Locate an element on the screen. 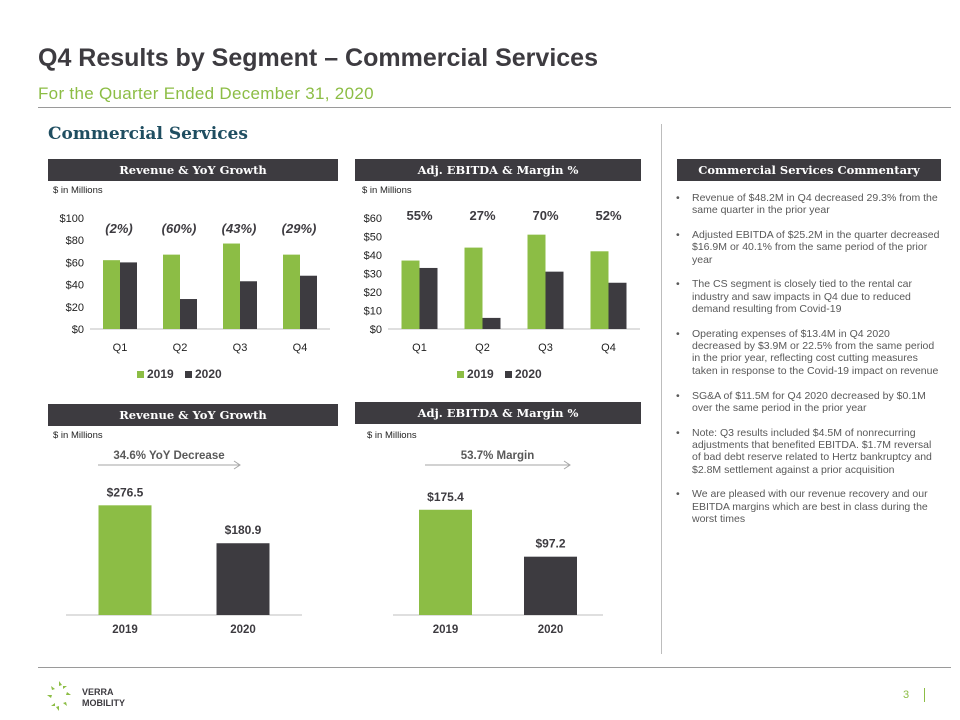 This screenshot has width=960, height=720. footer-divider is located at coordinates (494, 667).